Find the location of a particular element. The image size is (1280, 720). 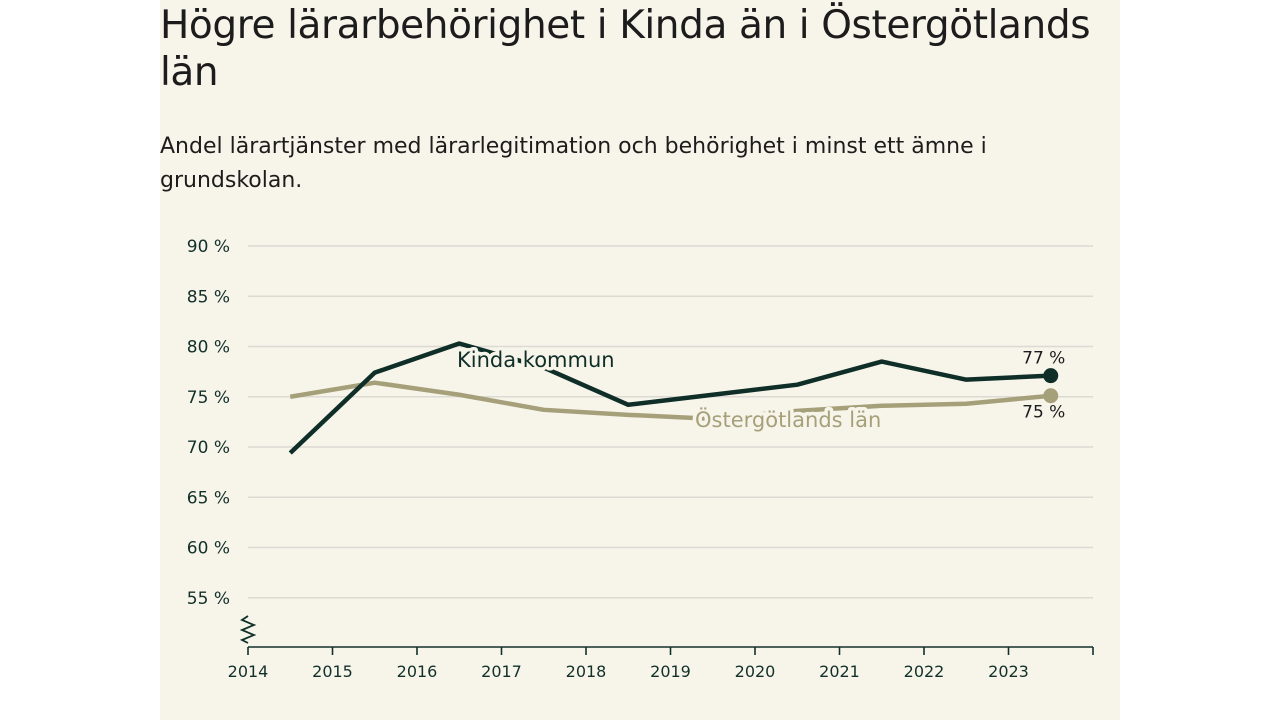

x-tick-label: 2021 is located at coordinates (839, 671).